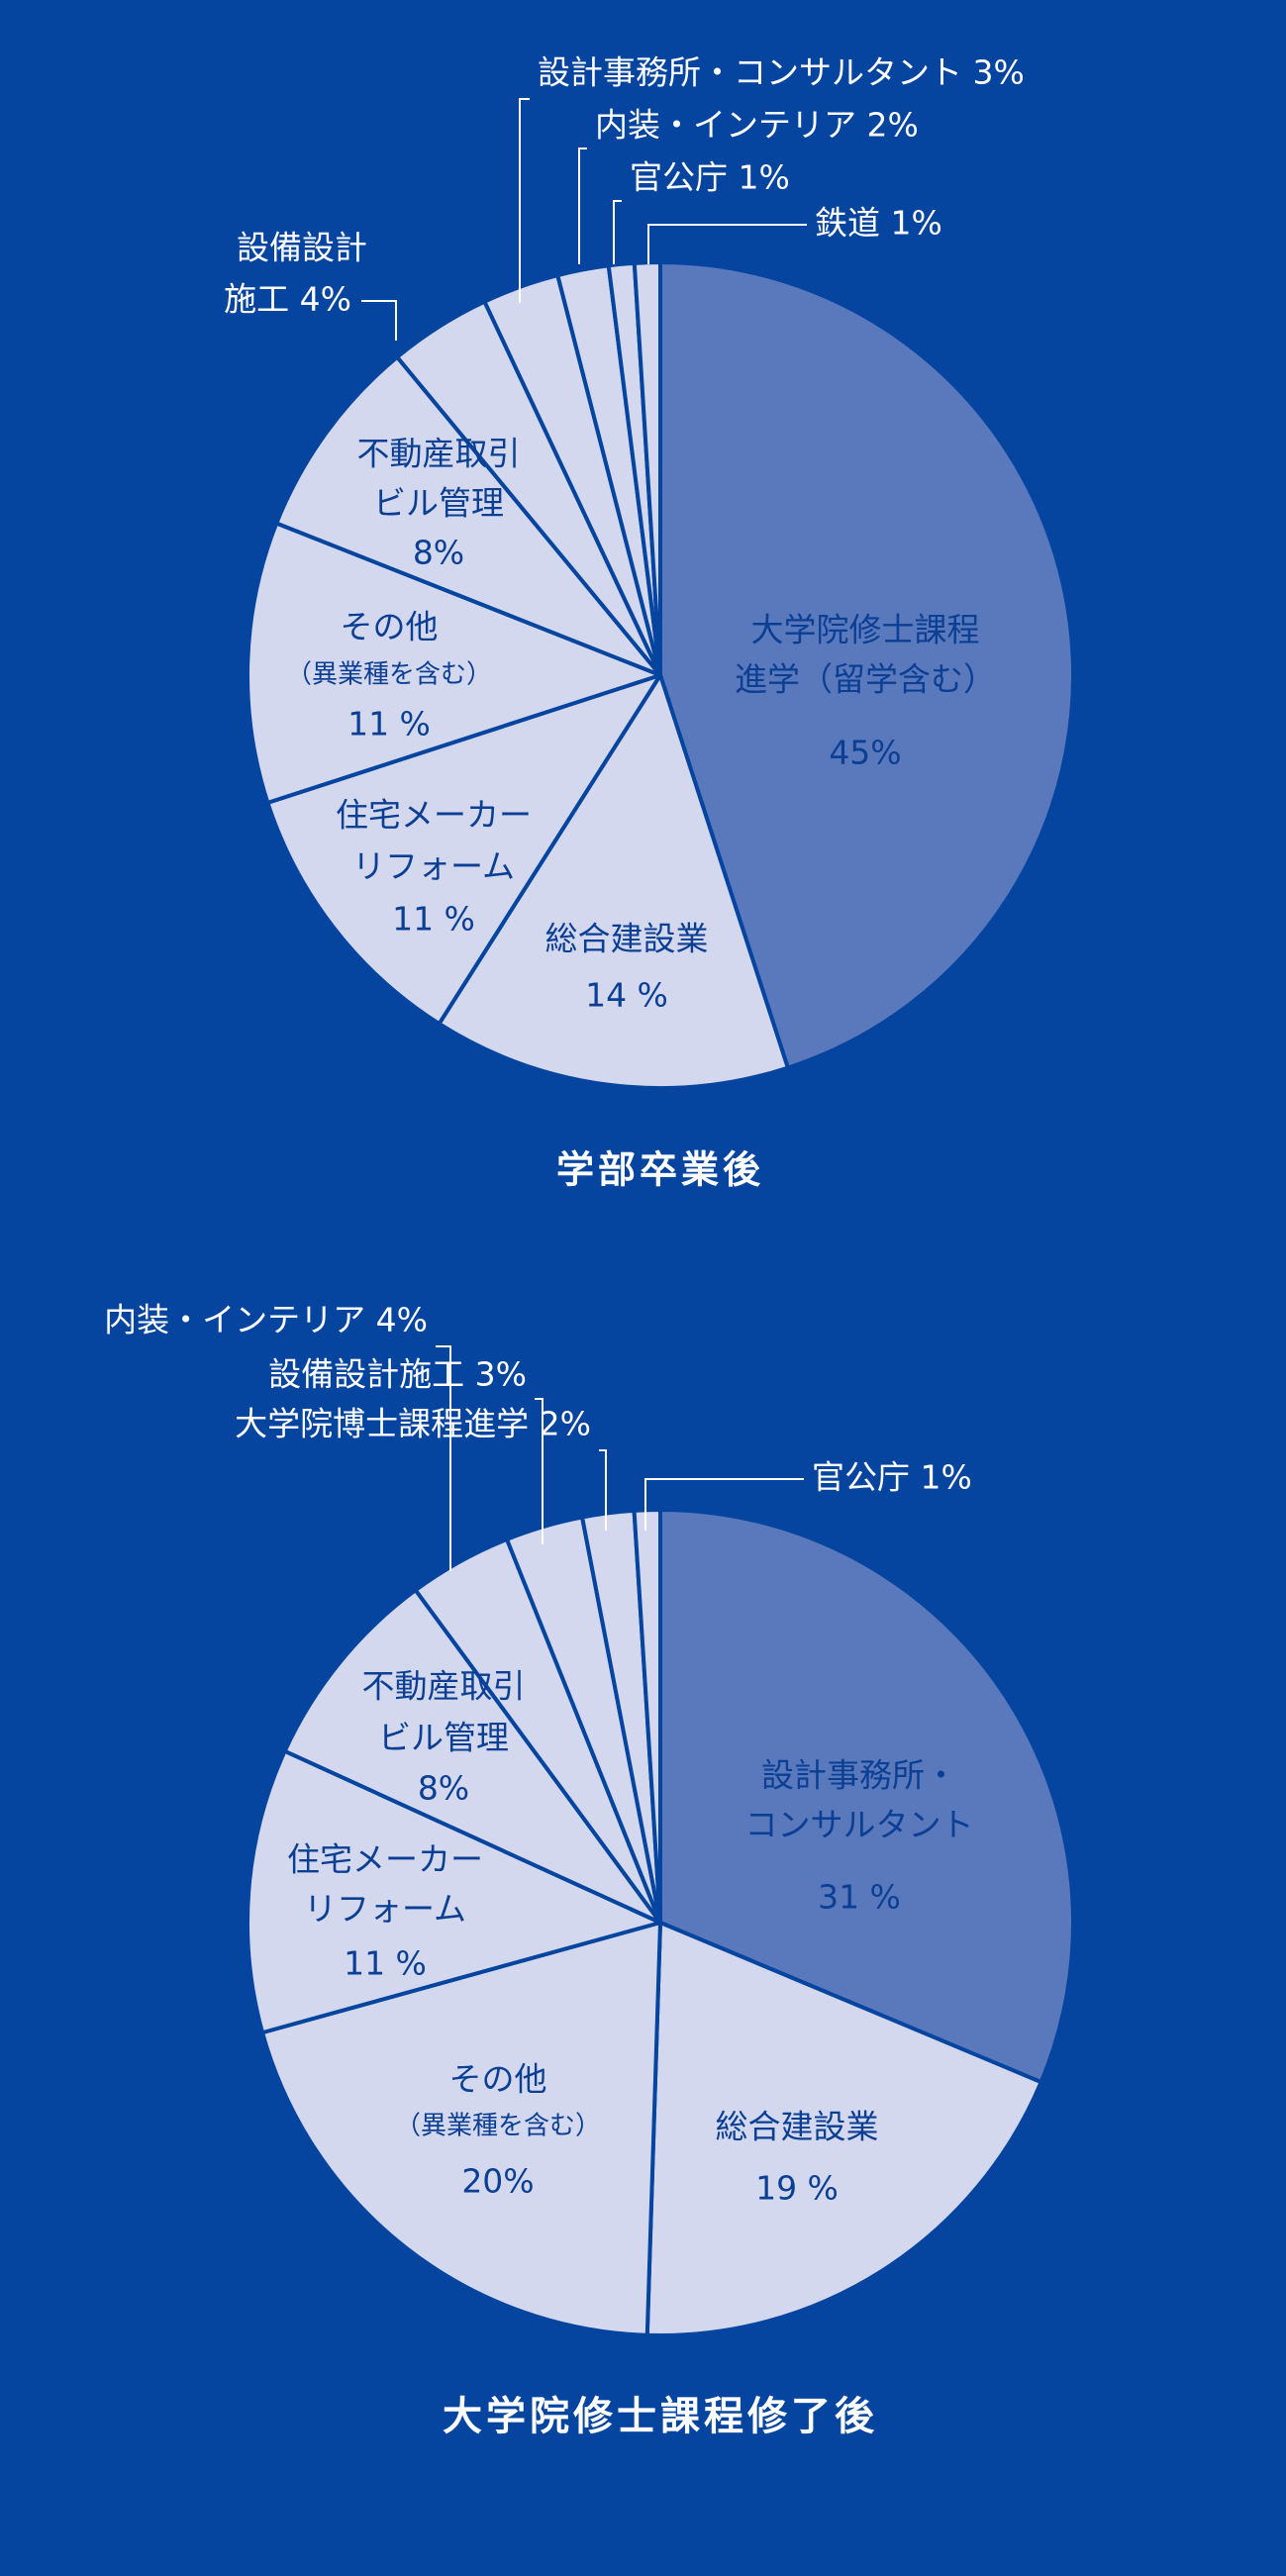  I want to click on slice-value-label: 31 %, so click(859, 1898).